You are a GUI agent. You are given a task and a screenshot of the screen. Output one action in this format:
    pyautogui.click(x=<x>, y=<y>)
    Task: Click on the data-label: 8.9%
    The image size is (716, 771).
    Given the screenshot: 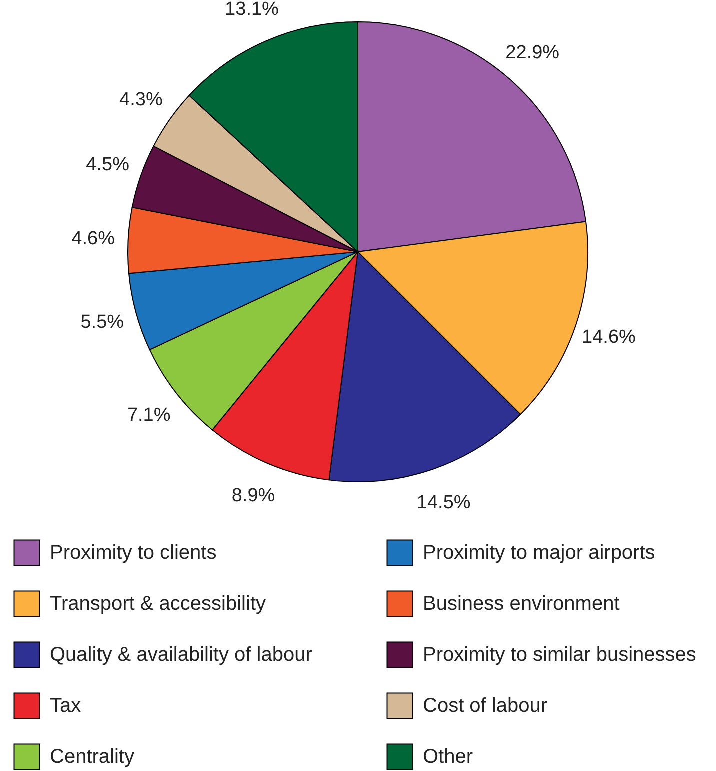 What is the action you would take?
    pyautogui.click(x=254, y=496)
    